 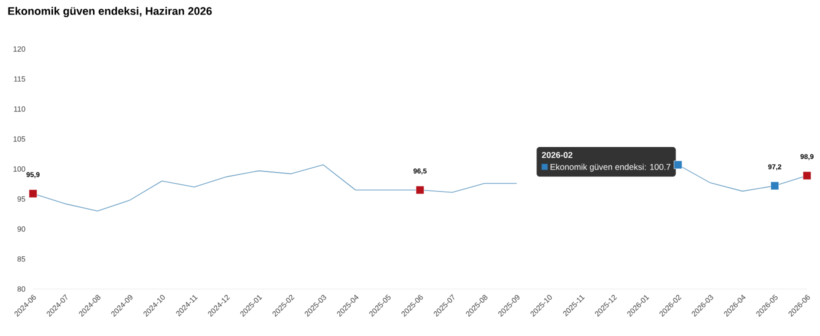 I want to click on annotation: 2026-02, so click(x=557, y=155).